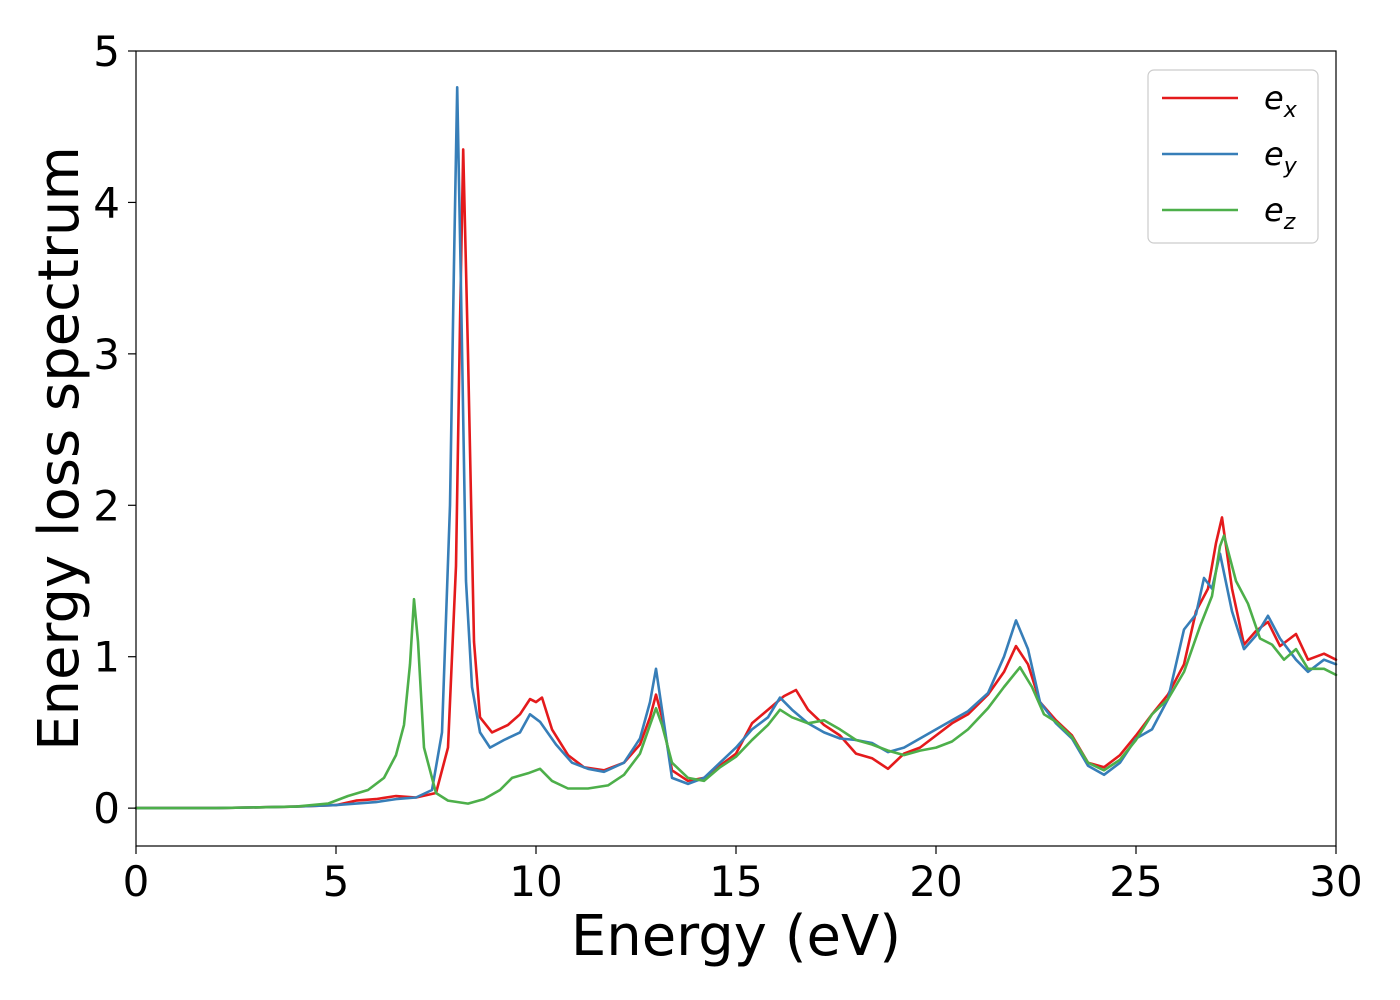 This screenshot has width=1400, height=1000. Describe the element at coordinates (1233, 156) in the screenshot. I see `legend-box` at that location.